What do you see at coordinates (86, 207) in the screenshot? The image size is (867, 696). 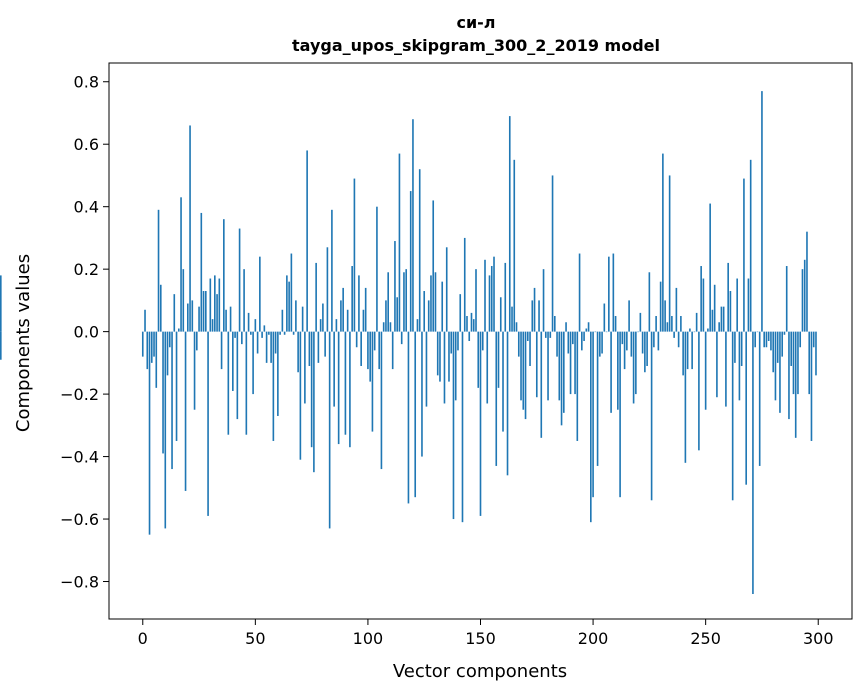 I see `y-tick-label: 0.4` at bounding box center [86, 207].